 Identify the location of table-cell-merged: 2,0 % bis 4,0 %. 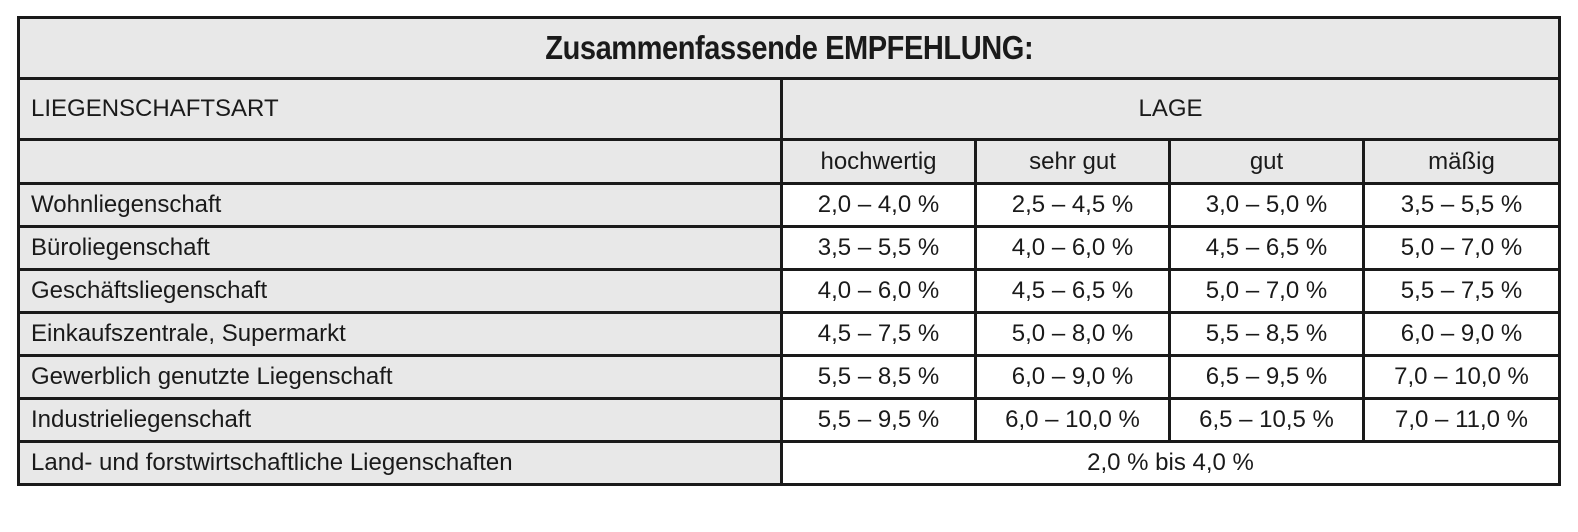
(1170, 463).